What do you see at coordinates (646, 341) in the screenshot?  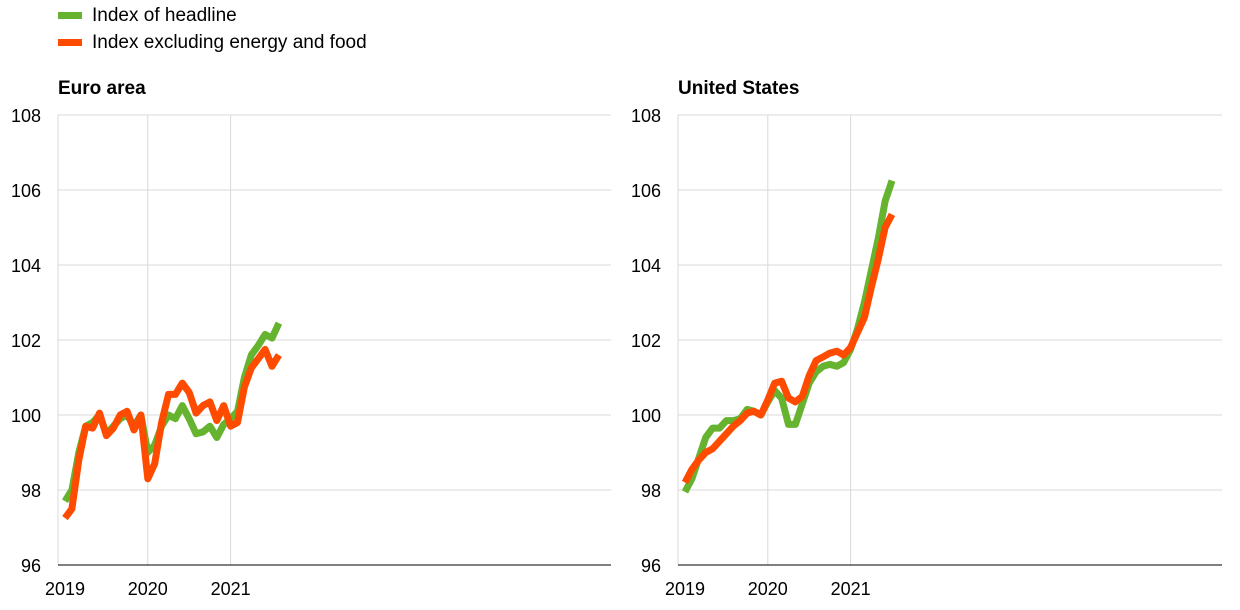 I see `united-states-ytick-label: 102` at bounding box center [646, 341].